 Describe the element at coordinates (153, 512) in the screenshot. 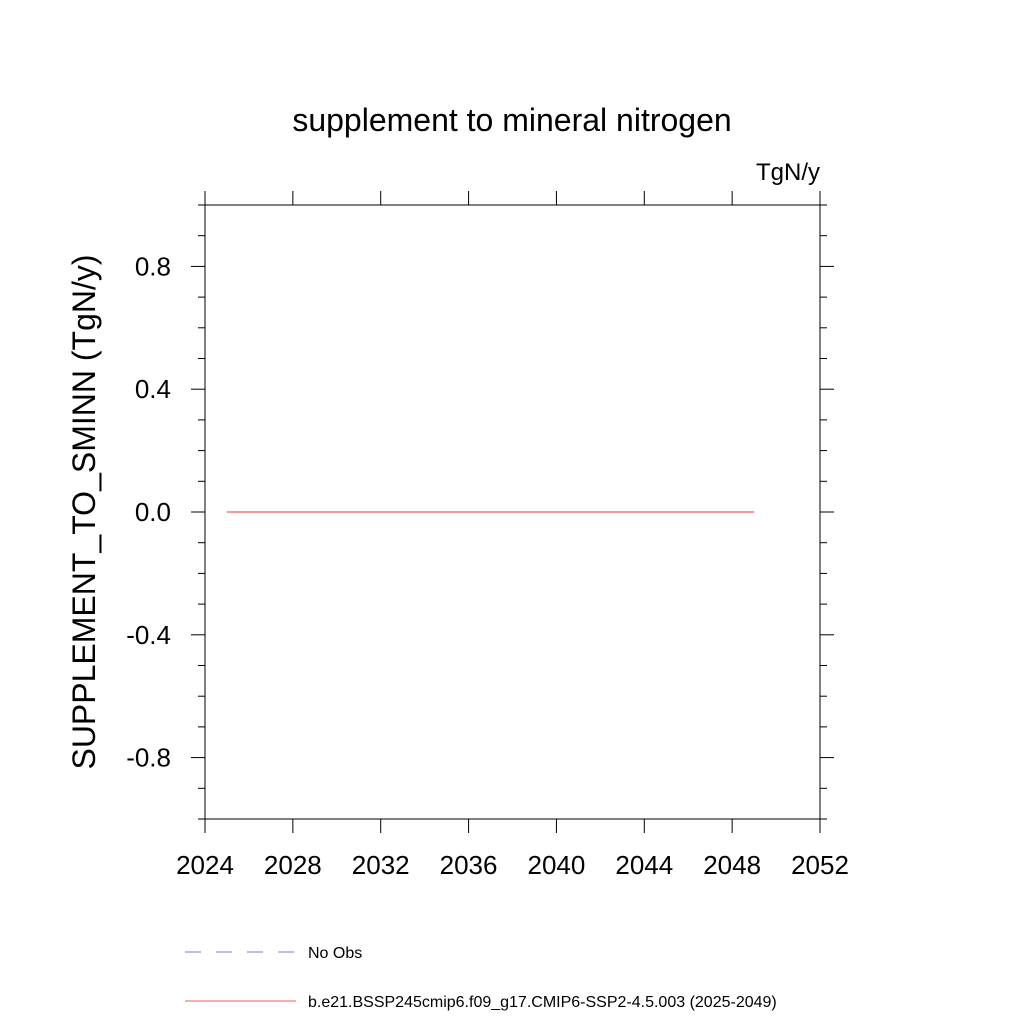

I see `y-tick-label: 0.0` at that location.